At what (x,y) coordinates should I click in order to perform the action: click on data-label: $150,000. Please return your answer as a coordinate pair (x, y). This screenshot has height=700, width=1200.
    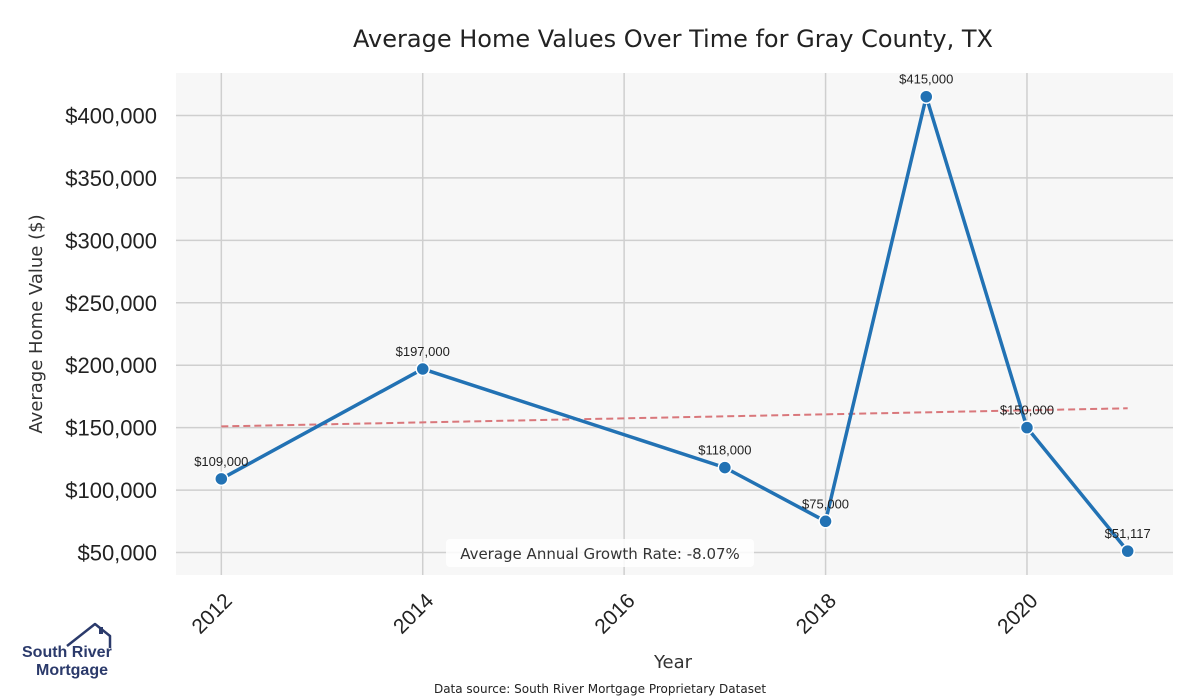
    Looking at the image, I should click on (1027, 410).